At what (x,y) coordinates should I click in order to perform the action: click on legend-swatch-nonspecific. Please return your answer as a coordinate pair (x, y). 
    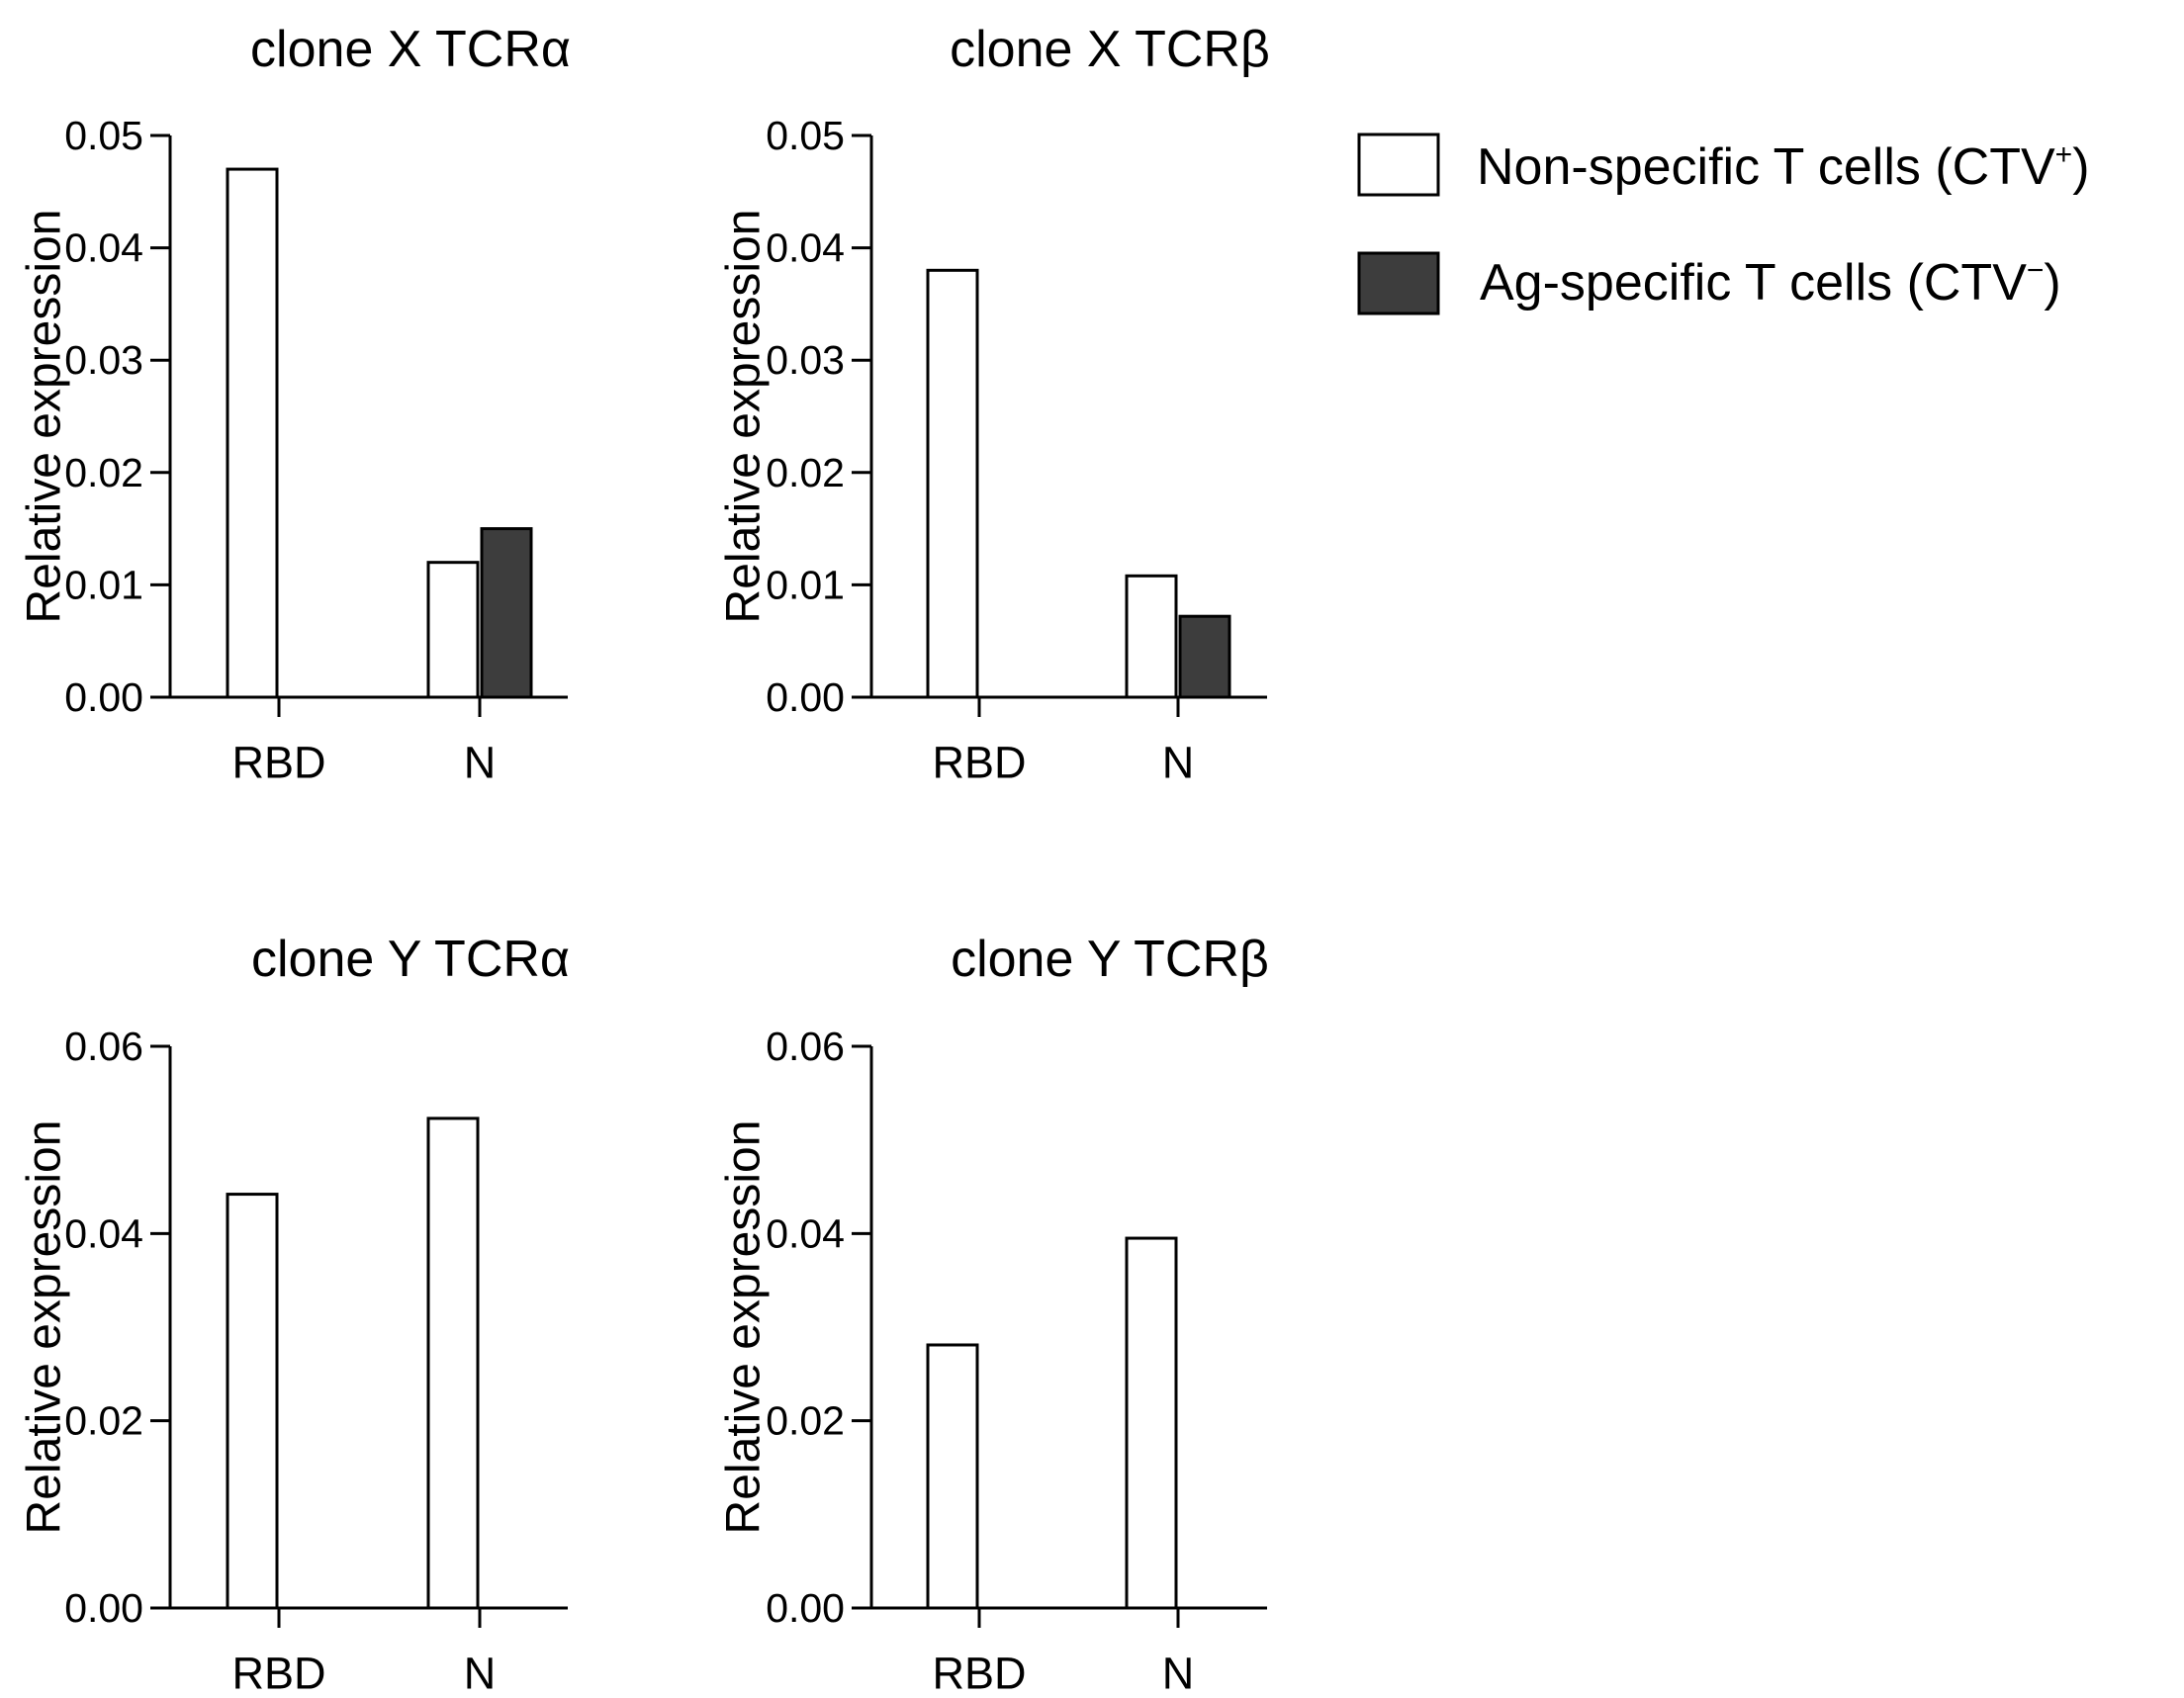
    Looking at the image, I should click on (1398, 165).